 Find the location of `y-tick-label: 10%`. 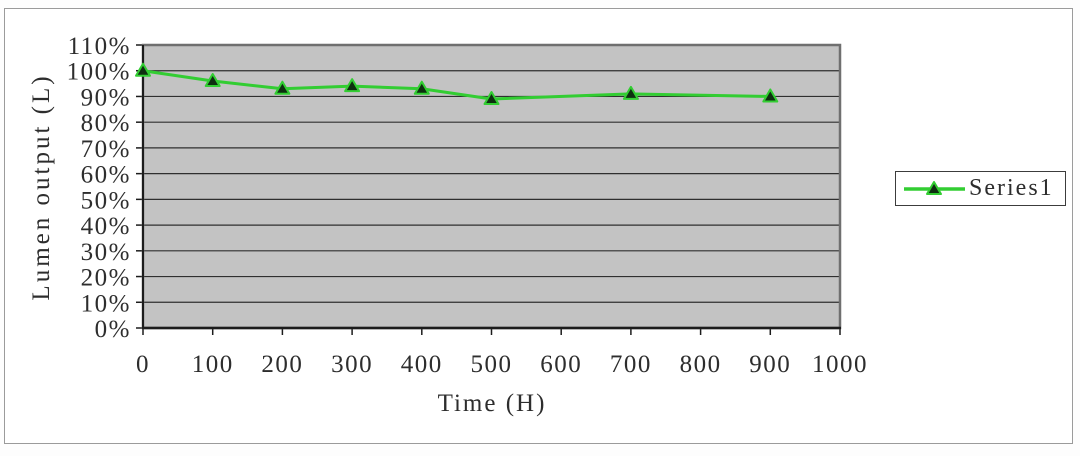

y-tick-label: 10% is located at coordinates (106, 303).